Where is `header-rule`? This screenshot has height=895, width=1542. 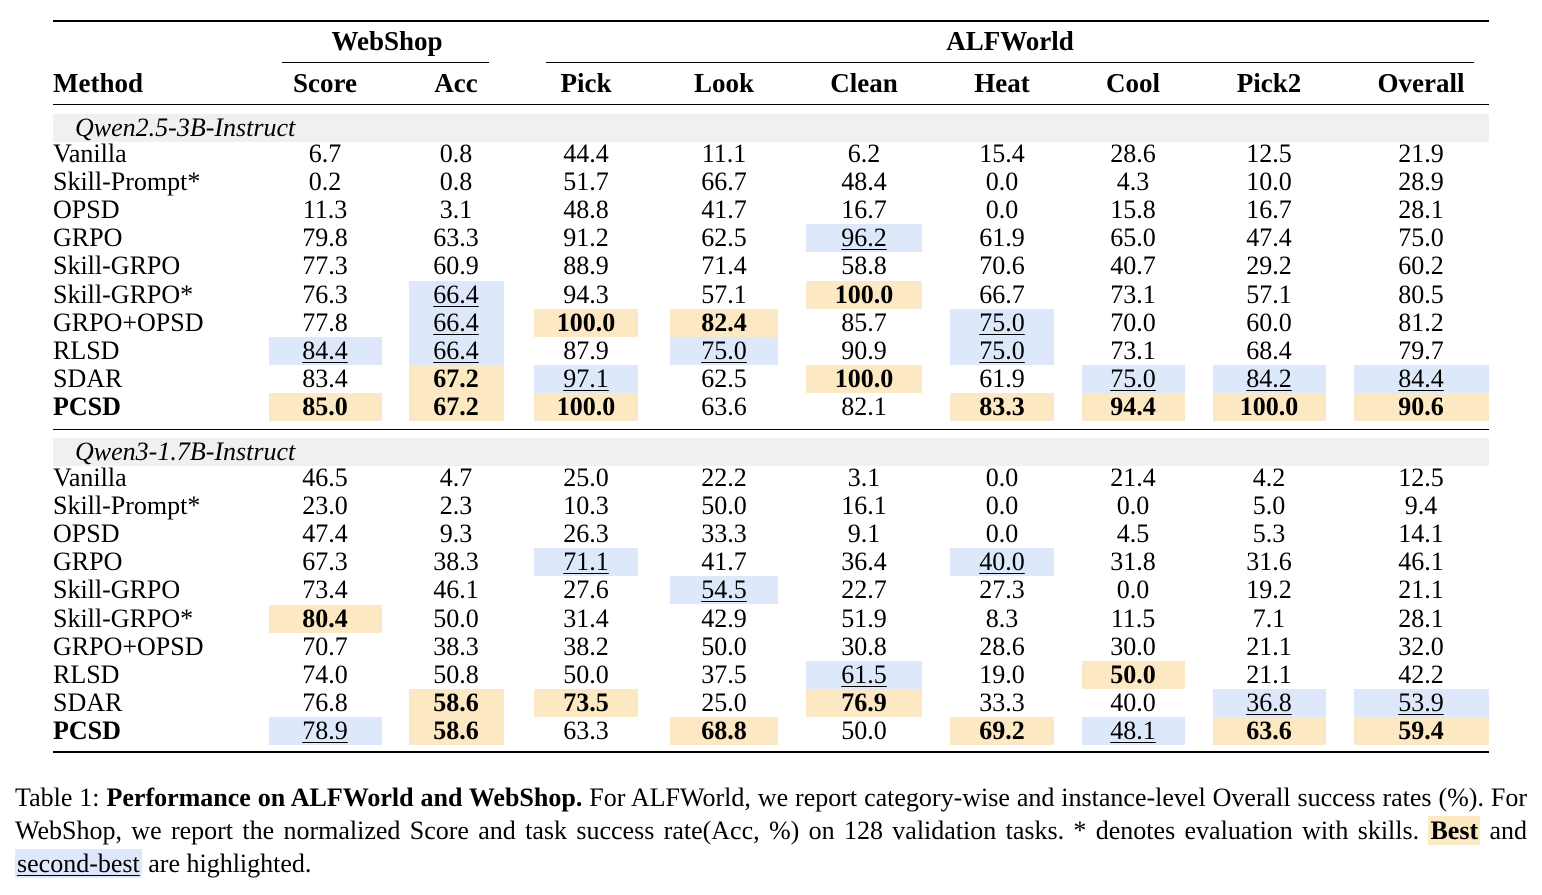 header-rule is located at coordinates (771, 104).